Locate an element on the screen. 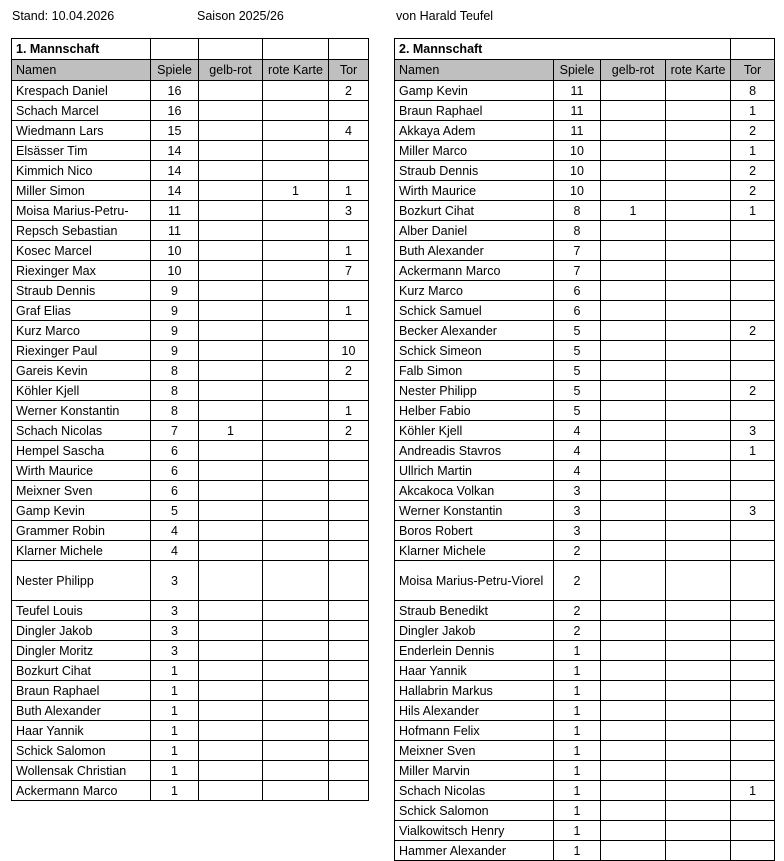 Image resolution: width=784 pixels, height=861 pixels. table-row: Miller Marco 10 1 is located at coordinates (585, 150).